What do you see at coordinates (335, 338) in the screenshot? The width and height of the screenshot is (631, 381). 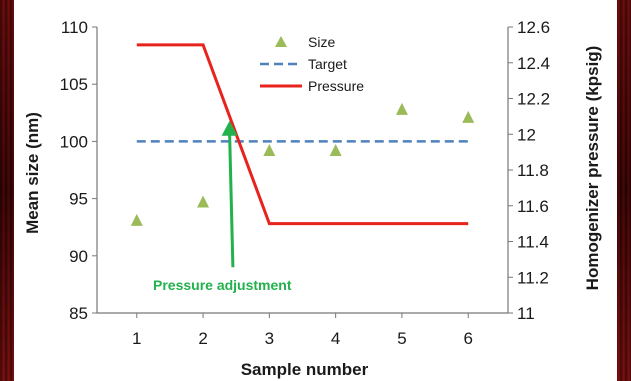 I see `x-tick-label: 4` at bounding box center [335, 338].